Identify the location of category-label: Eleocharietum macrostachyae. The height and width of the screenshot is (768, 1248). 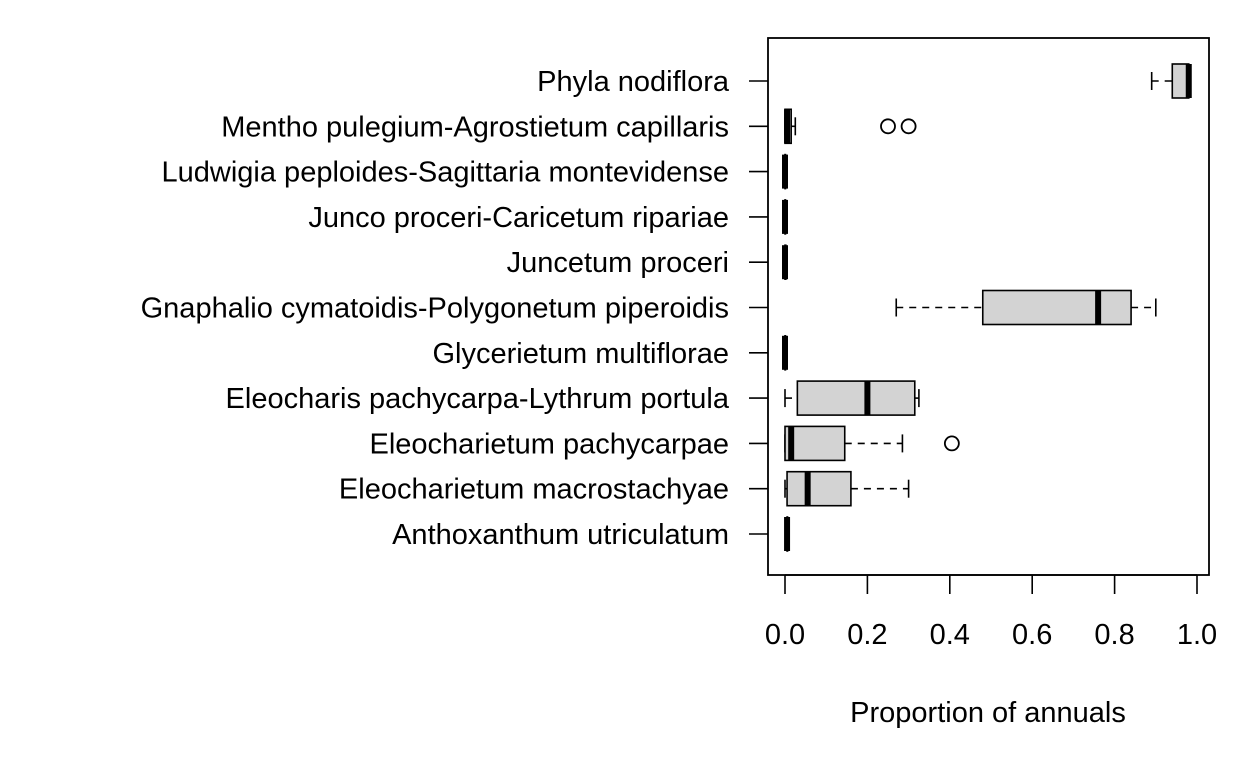
(534, 490).